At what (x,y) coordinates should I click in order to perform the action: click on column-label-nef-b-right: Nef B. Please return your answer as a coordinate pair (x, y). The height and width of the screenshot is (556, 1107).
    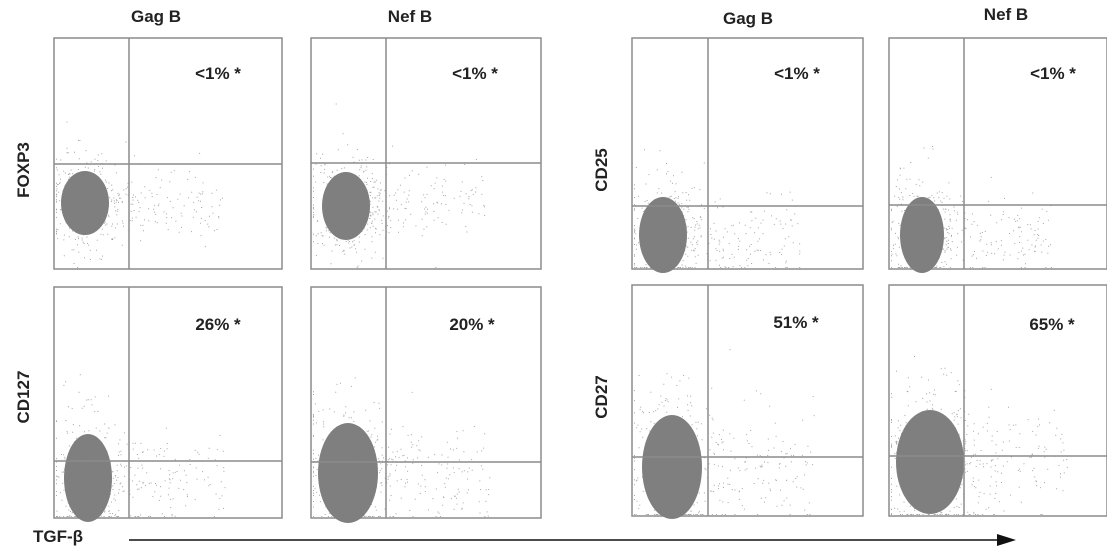
    Looking at the image, I should click on (1006, 14).